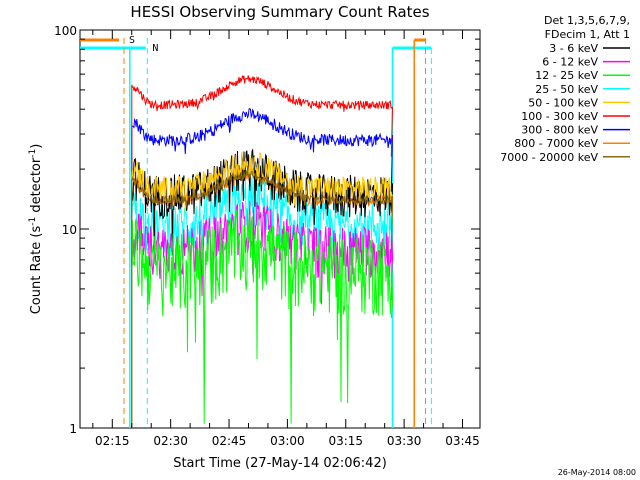 This screenshot has height=480, width=640. What do you see at coordinates (229, 441) in the screenshot?
I see `x-tick-label: 02:45` at bounding box center [229, 441].